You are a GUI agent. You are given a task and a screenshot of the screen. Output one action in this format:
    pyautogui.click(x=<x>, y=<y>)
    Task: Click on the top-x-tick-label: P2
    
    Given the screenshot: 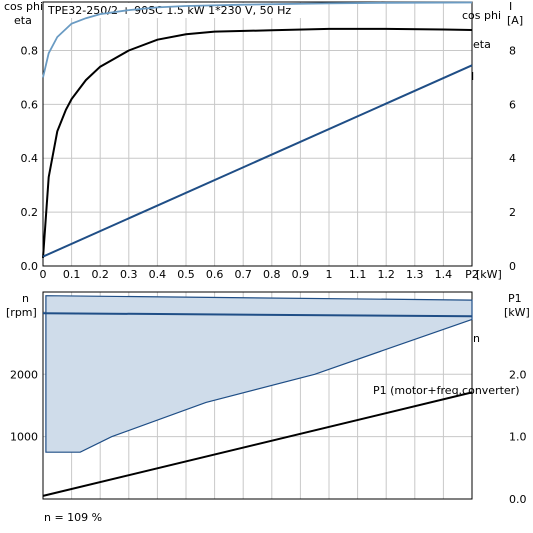 What is the action you would take?
    pyautogui.click(x=472, y=274)
    